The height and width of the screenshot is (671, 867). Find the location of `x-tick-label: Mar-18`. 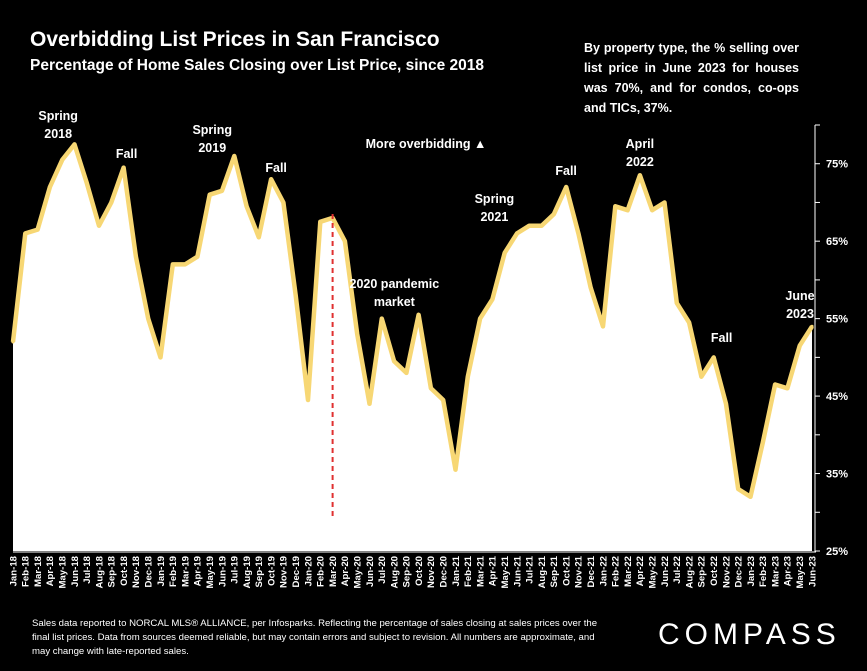

x-tick-label: Mar-18 is located at coordinates (38, 571).